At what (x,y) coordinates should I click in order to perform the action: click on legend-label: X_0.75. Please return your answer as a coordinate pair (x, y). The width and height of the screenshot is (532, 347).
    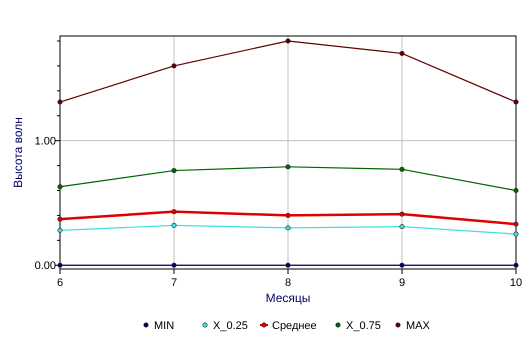
    Looking at the image, I should click on (363, 326).